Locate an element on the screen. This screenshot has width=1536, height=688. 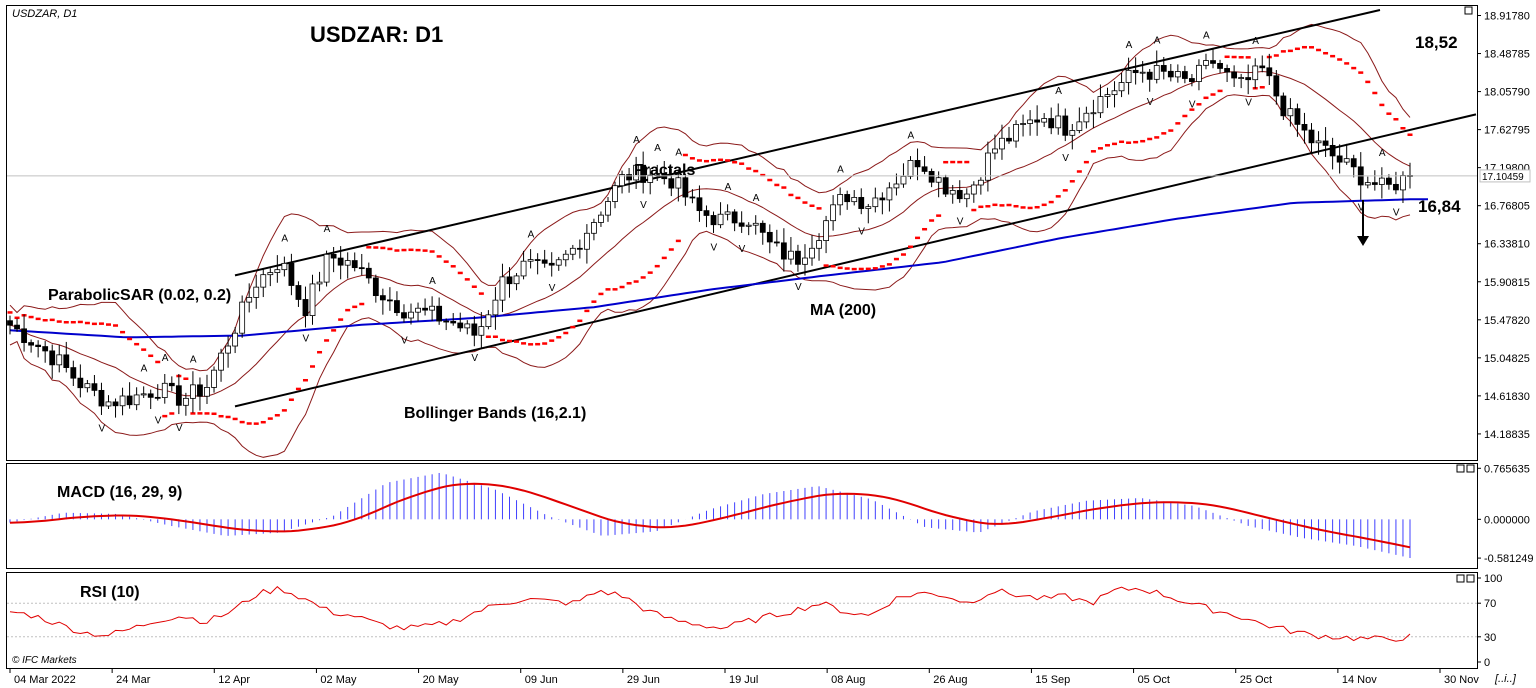
date-tick-label: 14 Nov is located at coordinates (1359, 680).